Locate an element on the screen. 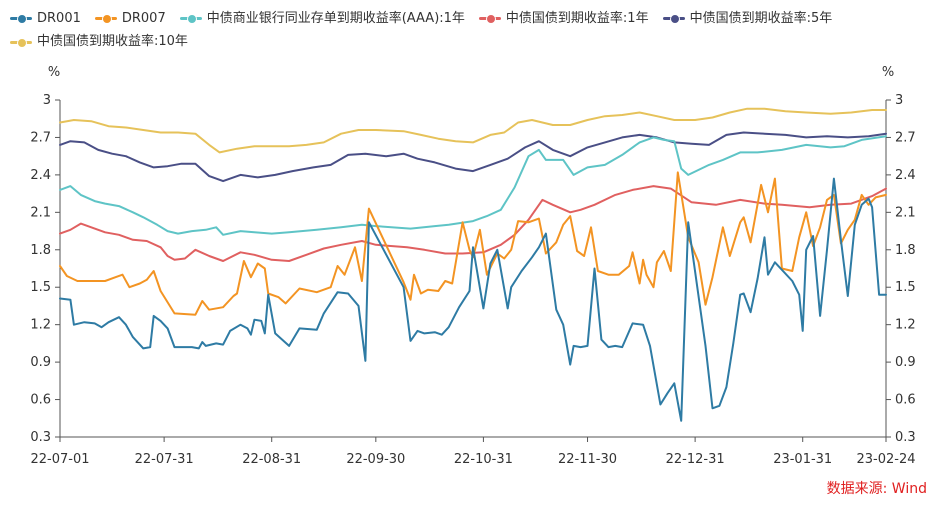  legend-item-5: 中债国债到期收益率:5年 is located at coordinates (747, 19).